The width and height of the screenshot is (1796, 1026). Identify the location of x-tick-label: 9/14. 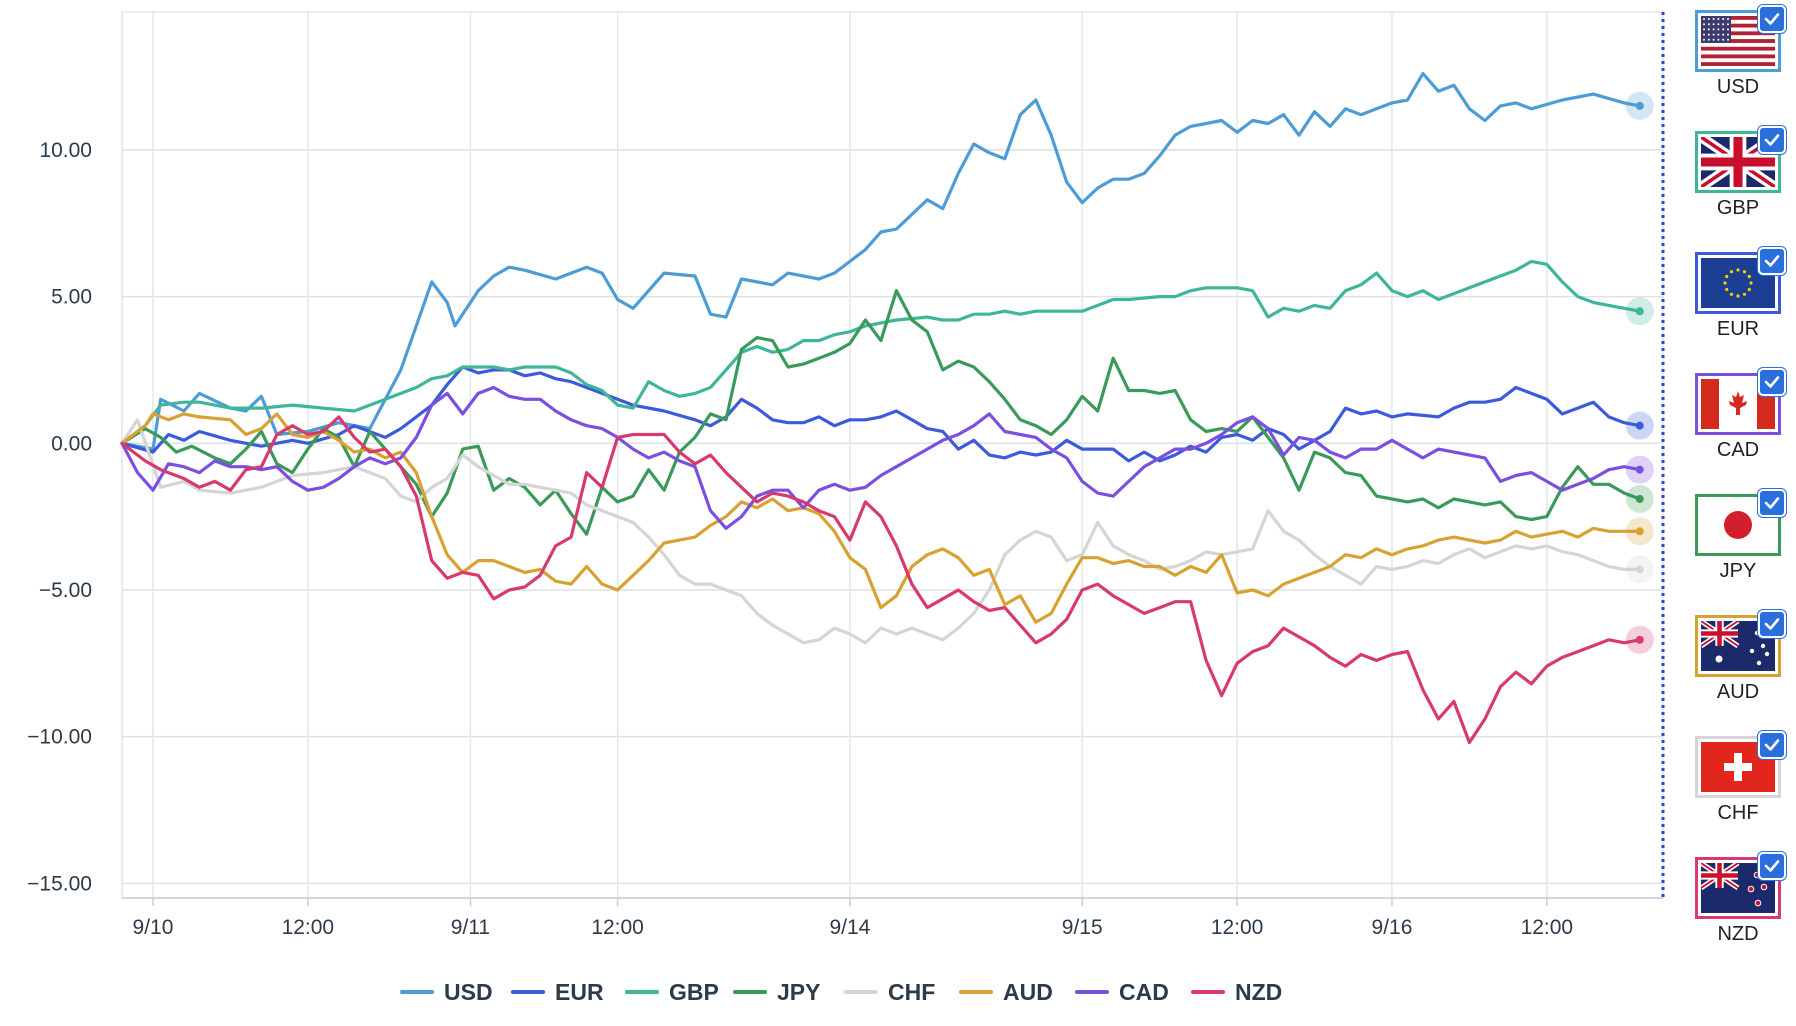
(849, 927).